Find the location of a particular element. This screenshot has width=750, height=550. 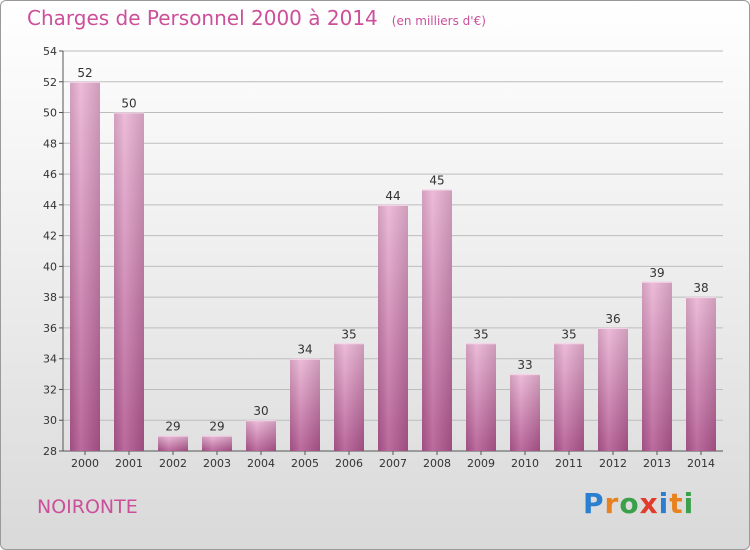

x-tick-label: 2011 is located at coordinates (569, 463).